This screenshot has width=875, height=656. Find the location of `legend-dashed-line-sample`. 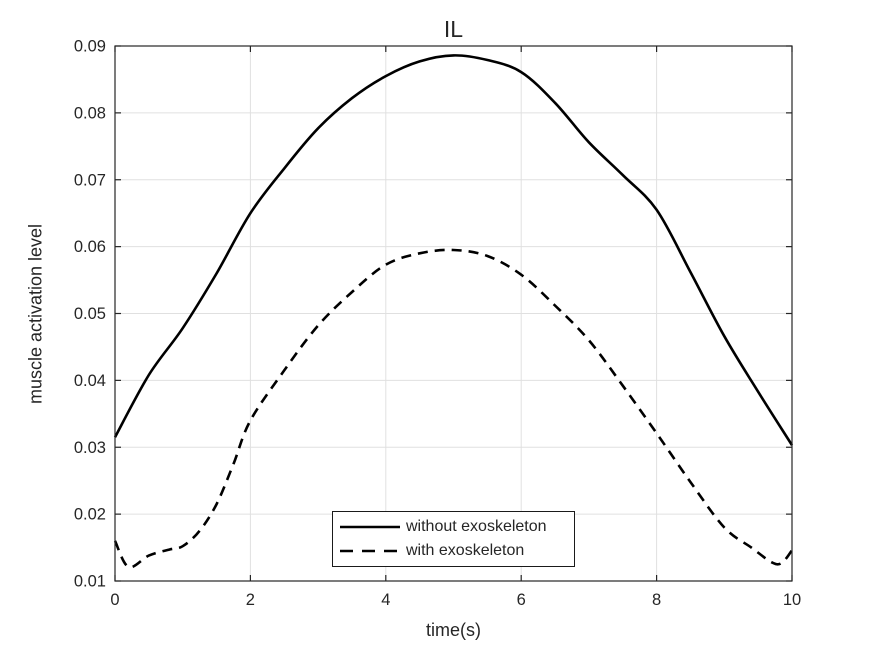

legend-dashed-line-sample is located at coordinates (370, 551).